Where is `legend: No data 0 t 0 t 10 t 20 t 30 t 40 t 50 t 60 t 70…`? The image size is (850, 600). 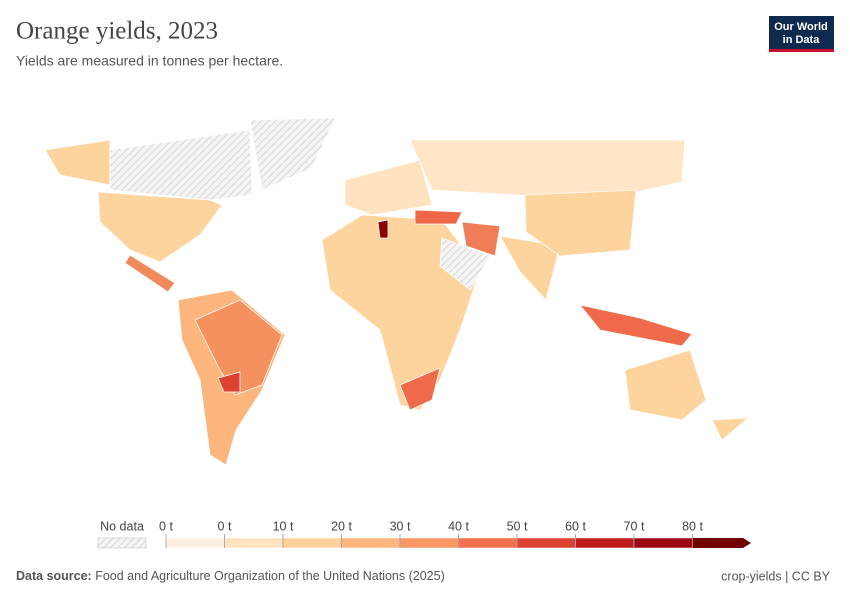
legend: No data 0 t 0 t 10 t 20 t 30 t 40 t 50 t 60 t 70… is located at coordinates (424, 534).